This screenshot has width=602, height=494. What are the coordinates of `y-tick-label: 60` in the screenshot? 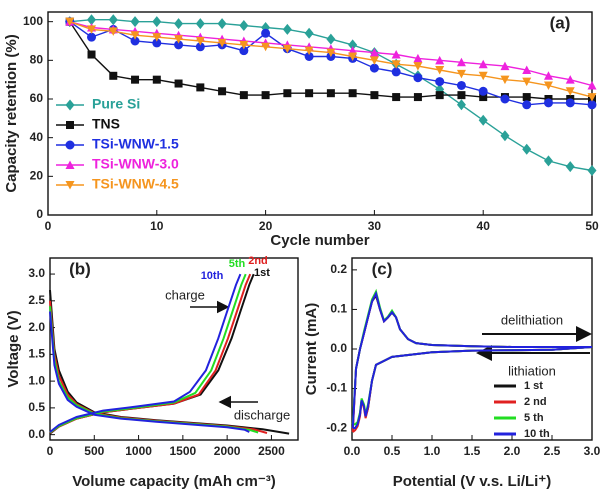 It's located at (37, 98).